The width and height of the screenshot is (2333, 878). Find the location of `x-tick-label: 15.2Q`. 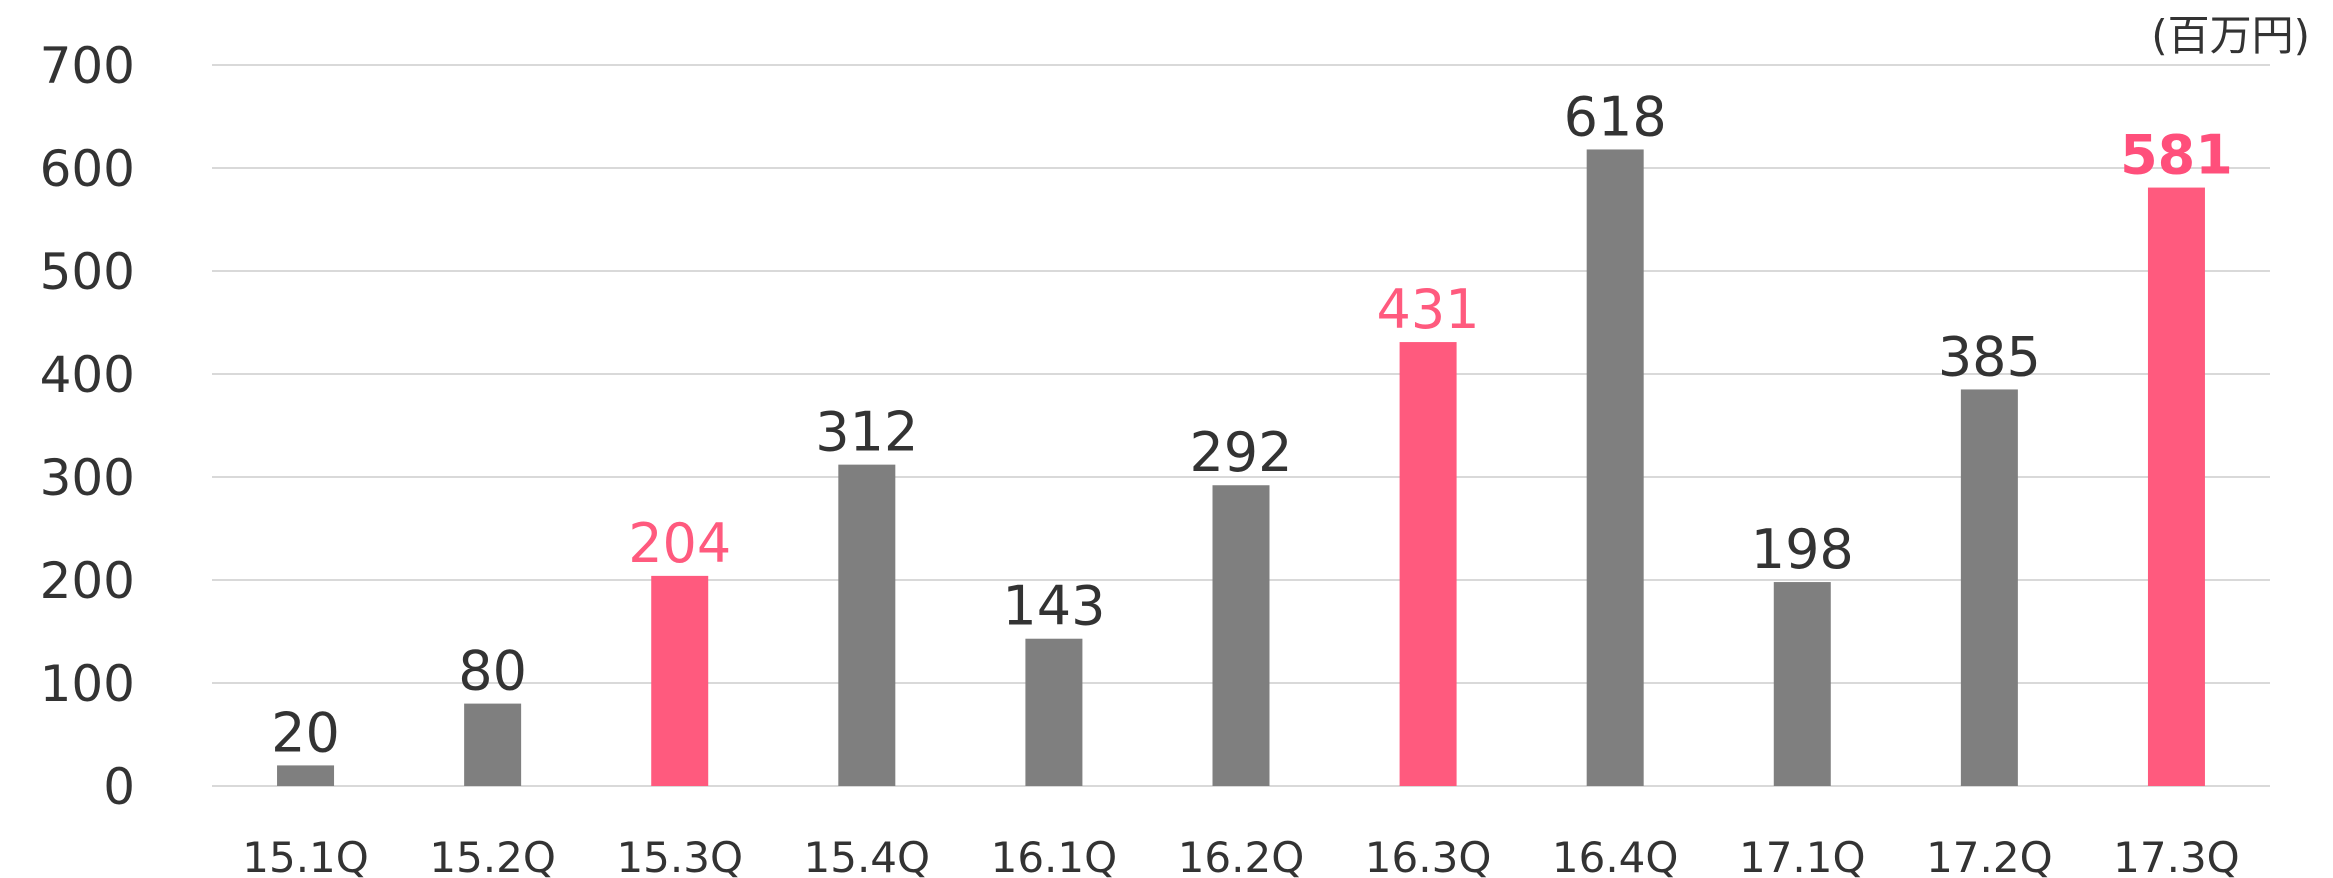

x-tick-label: 15.2Q is located at coordinates (492, 855).